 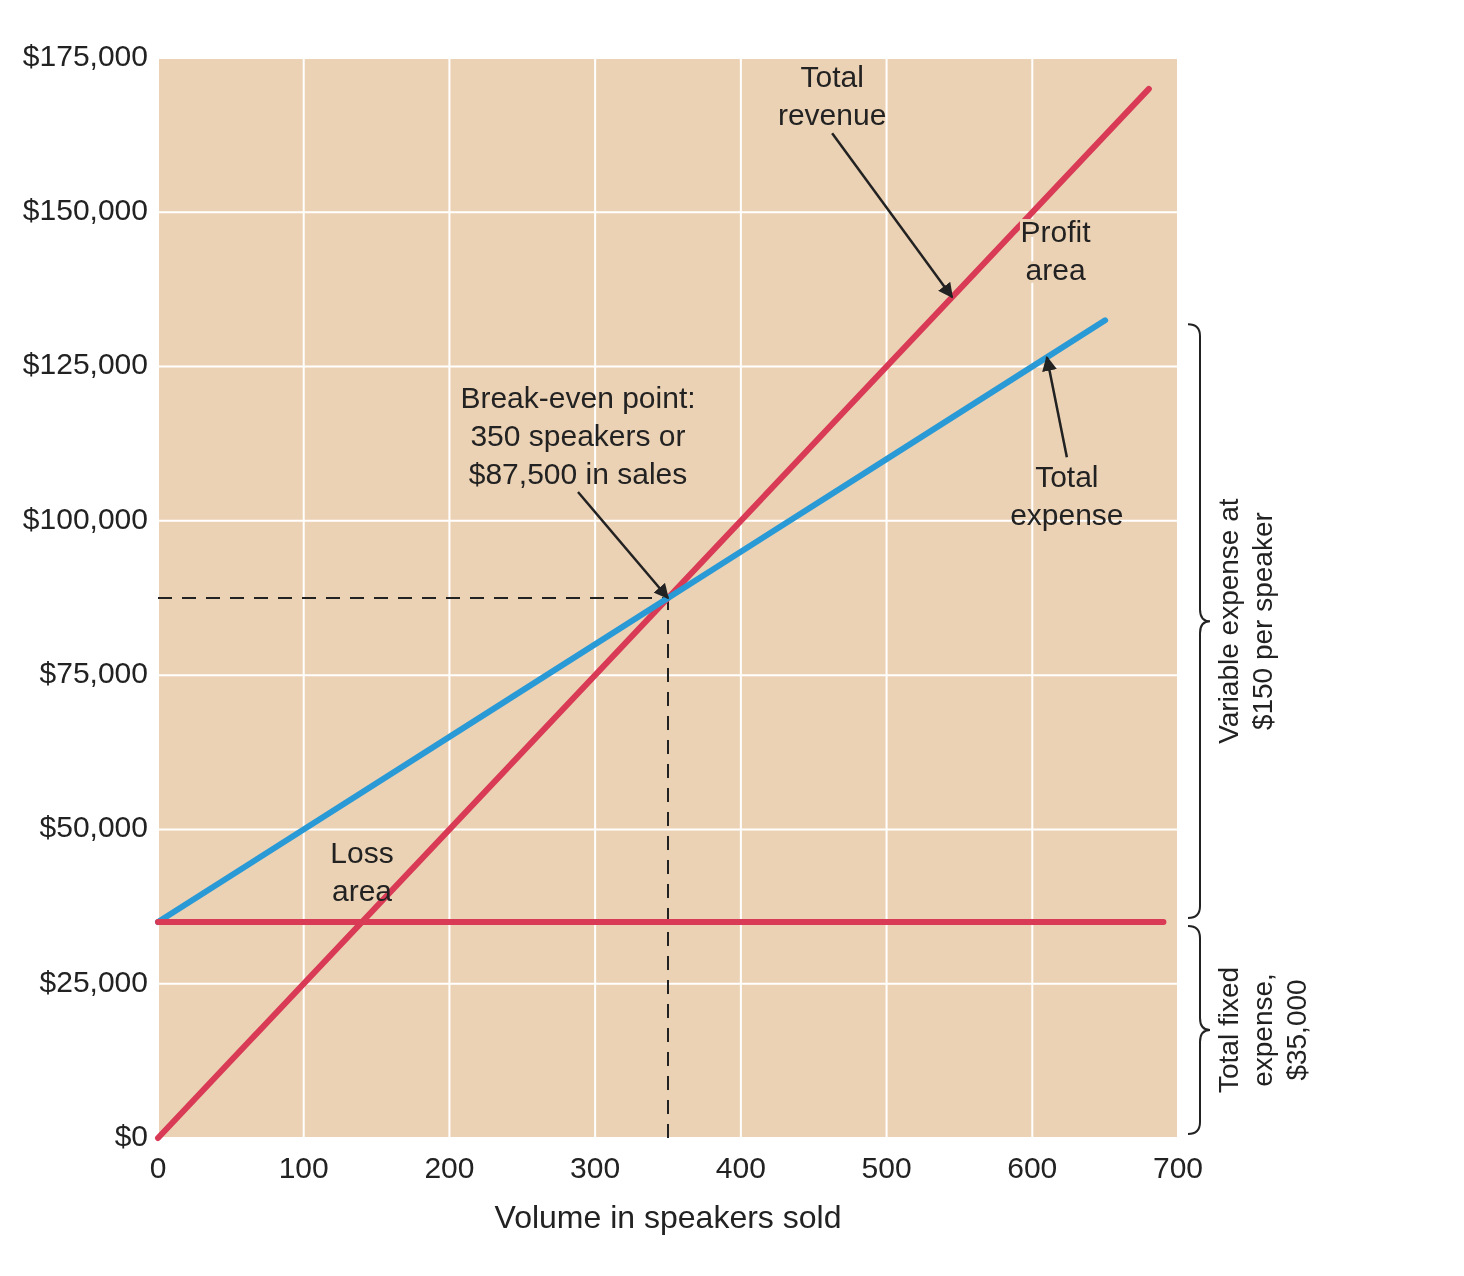 What do you see at coordinates (131, 1135) in the screenshot?
I see `y-tick-label: $0` at bounding box center [131, 1135].